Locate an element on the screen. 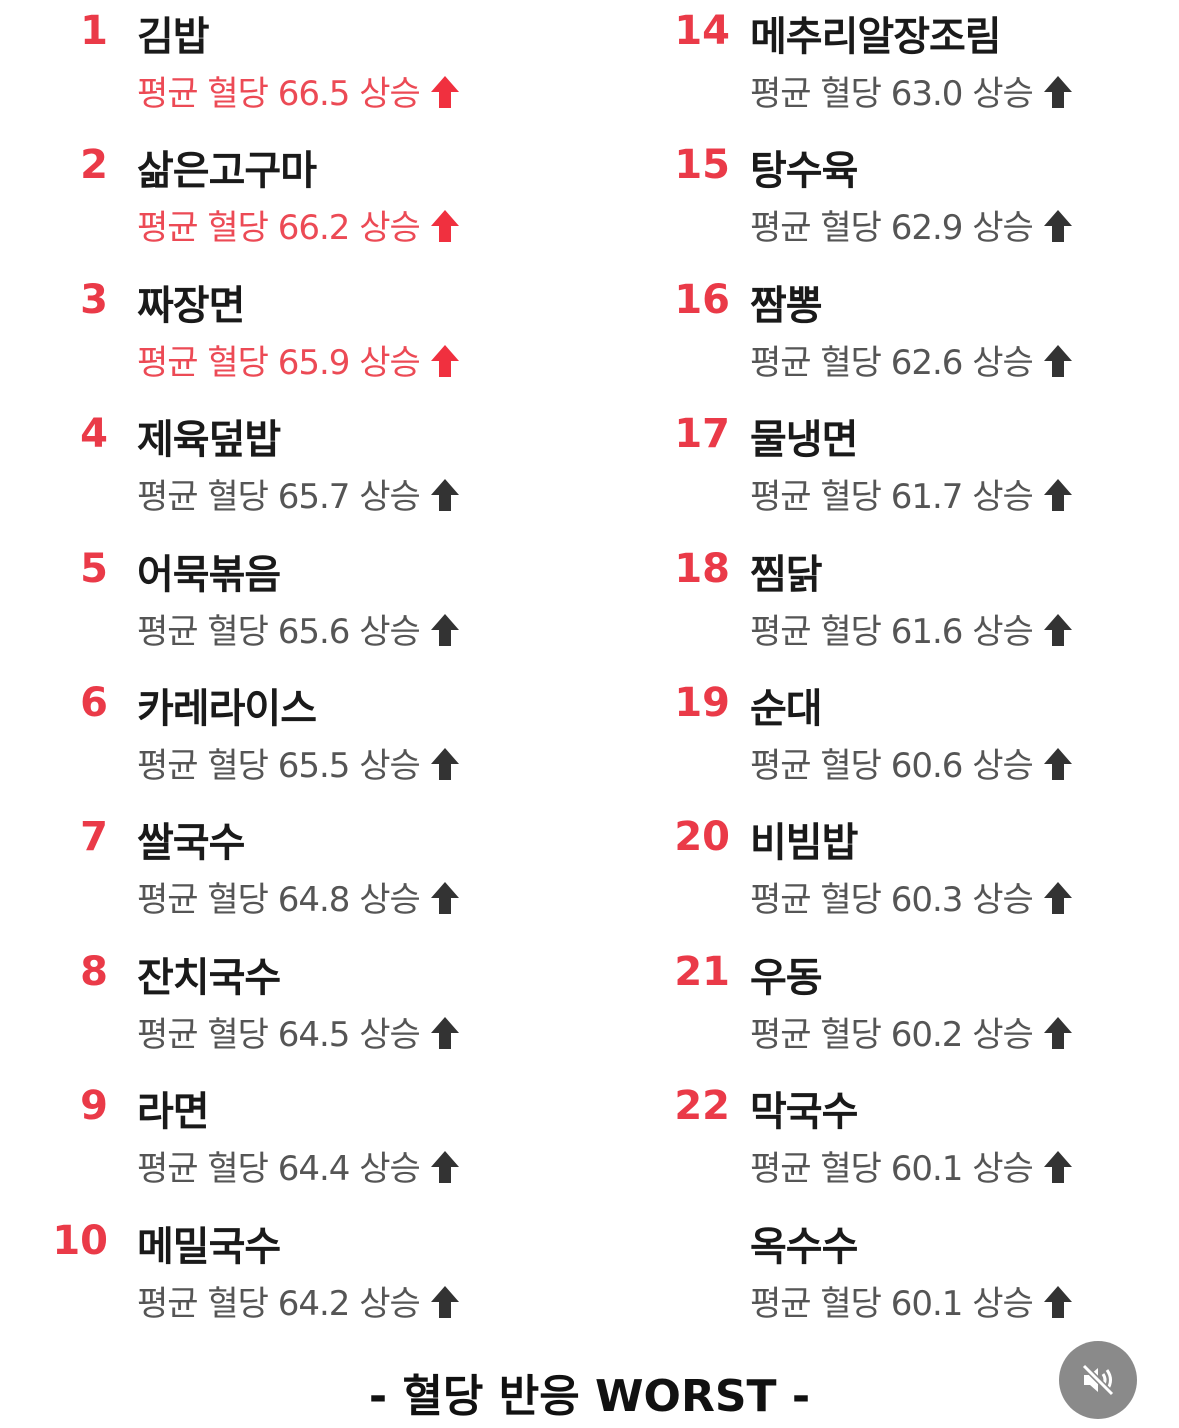 The image size is (1179, 1428). rank-number: 3 is located at coordinates (94, 299).